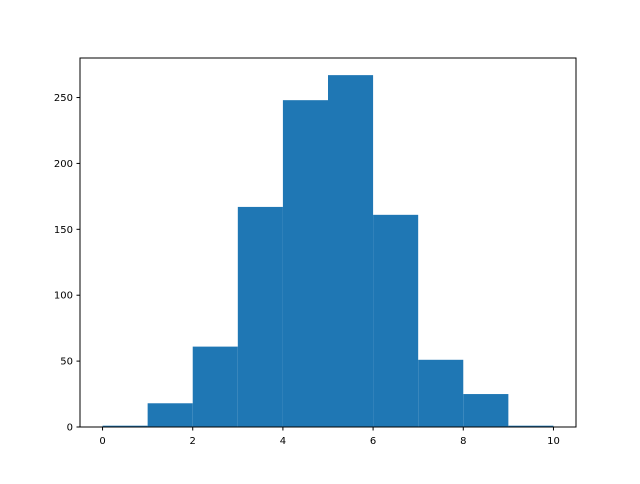  I want to click on y-tick-label: 150, so click(63, 230).